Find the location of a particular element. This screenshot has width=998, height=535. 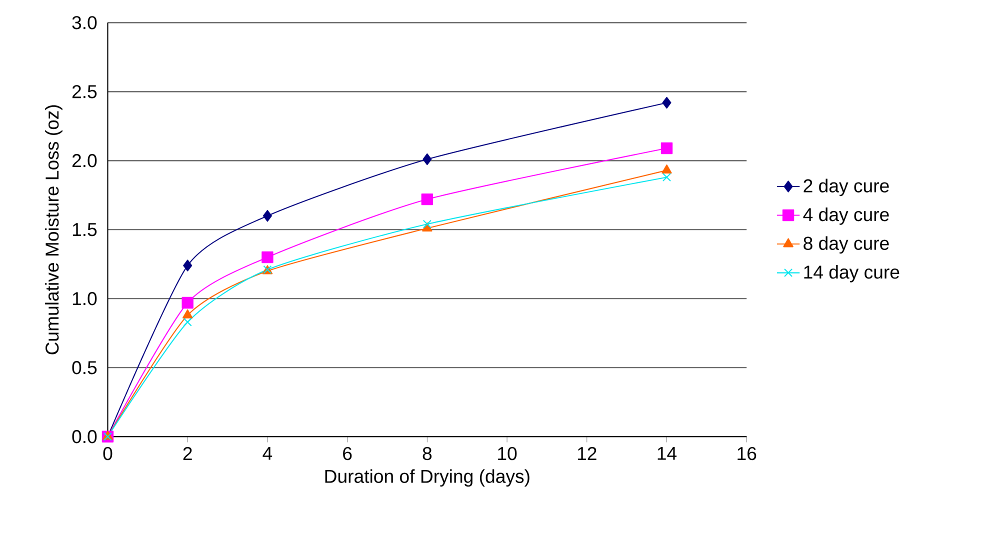

text: 3.0 is located at coordinates (84, 23).